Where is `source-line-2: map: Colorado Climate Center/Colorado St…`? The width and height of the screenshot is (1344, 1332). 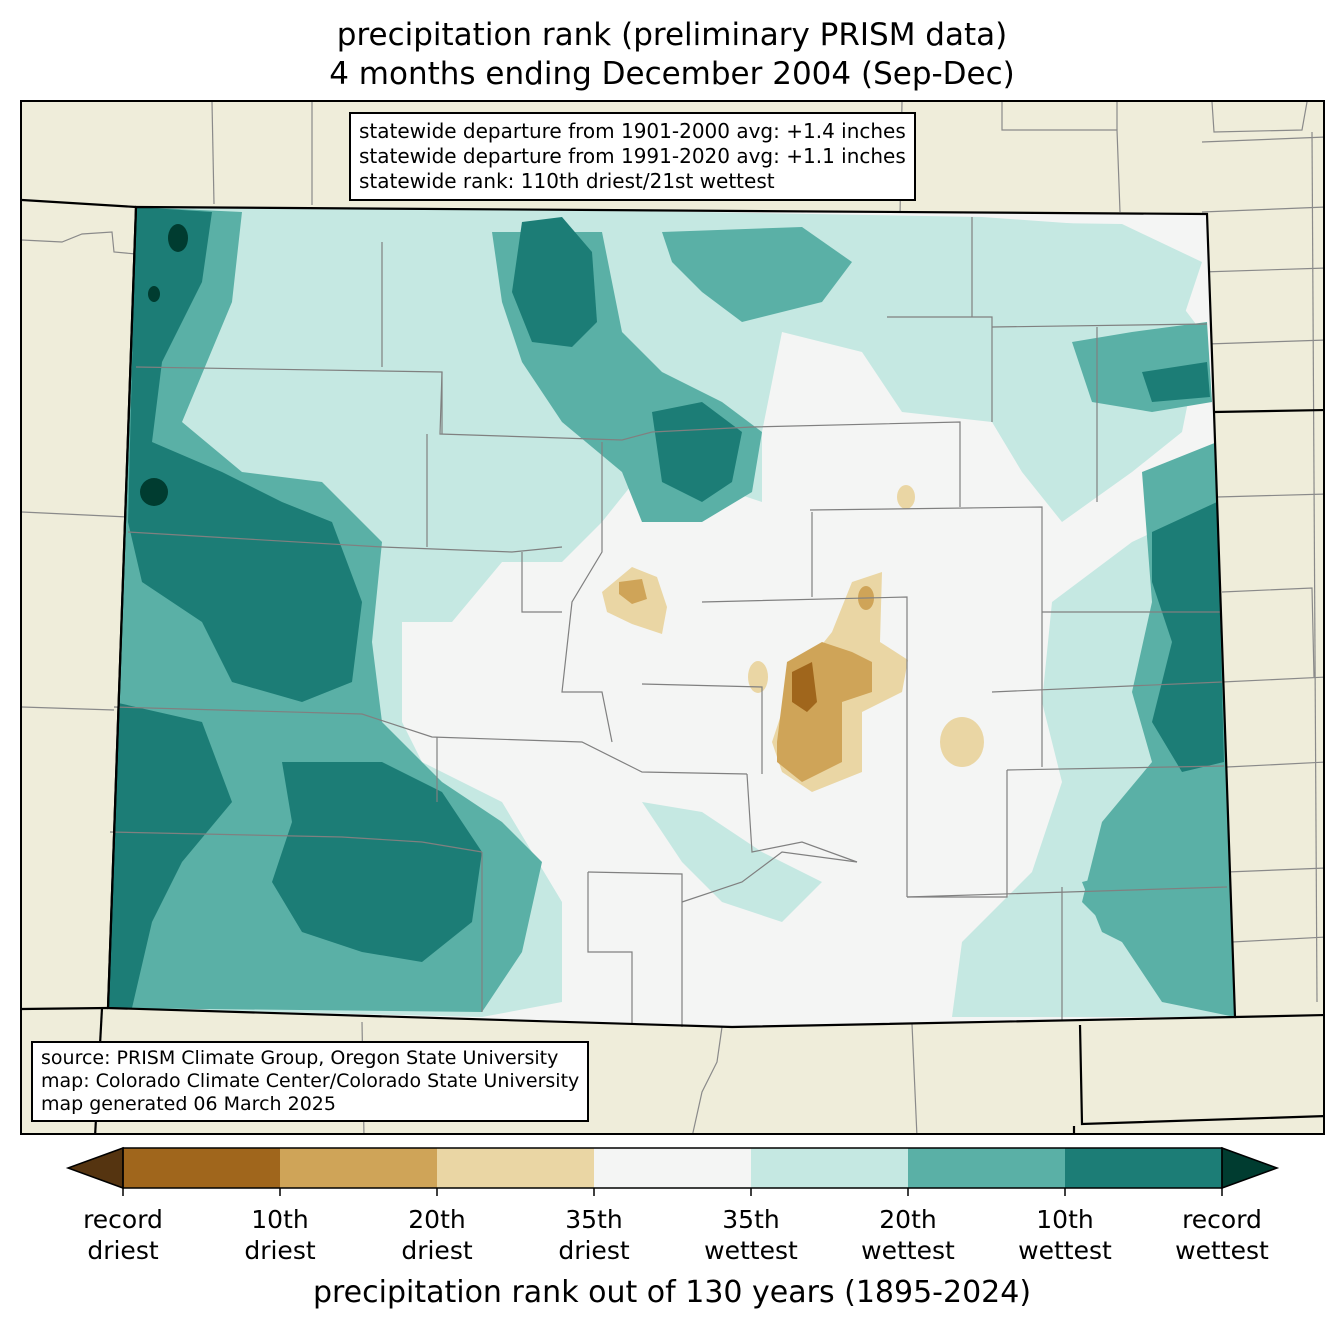
source-line-2: map: Colorado Climate Center/Colorado St… is located at coordinates (310, 1081).